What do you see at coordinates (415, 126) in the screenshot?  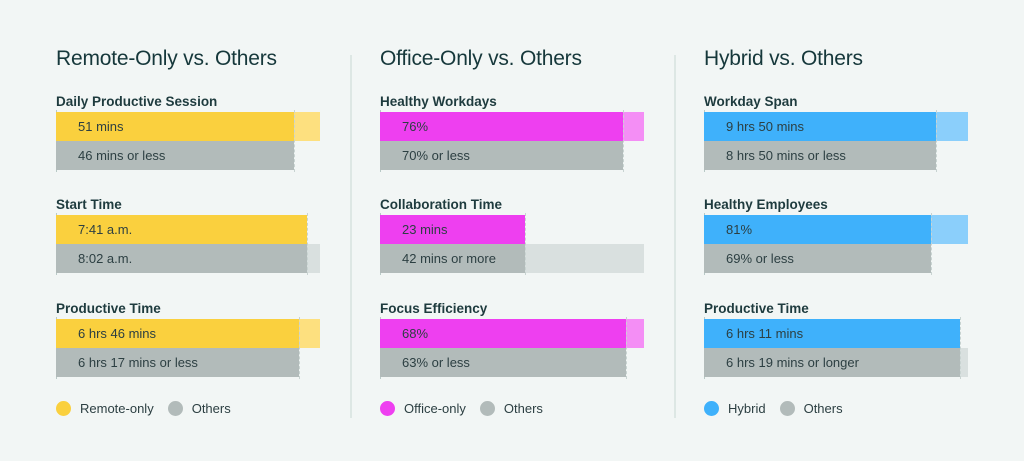 I see `group-value-label: 76%` at bounding box center [415, 126].